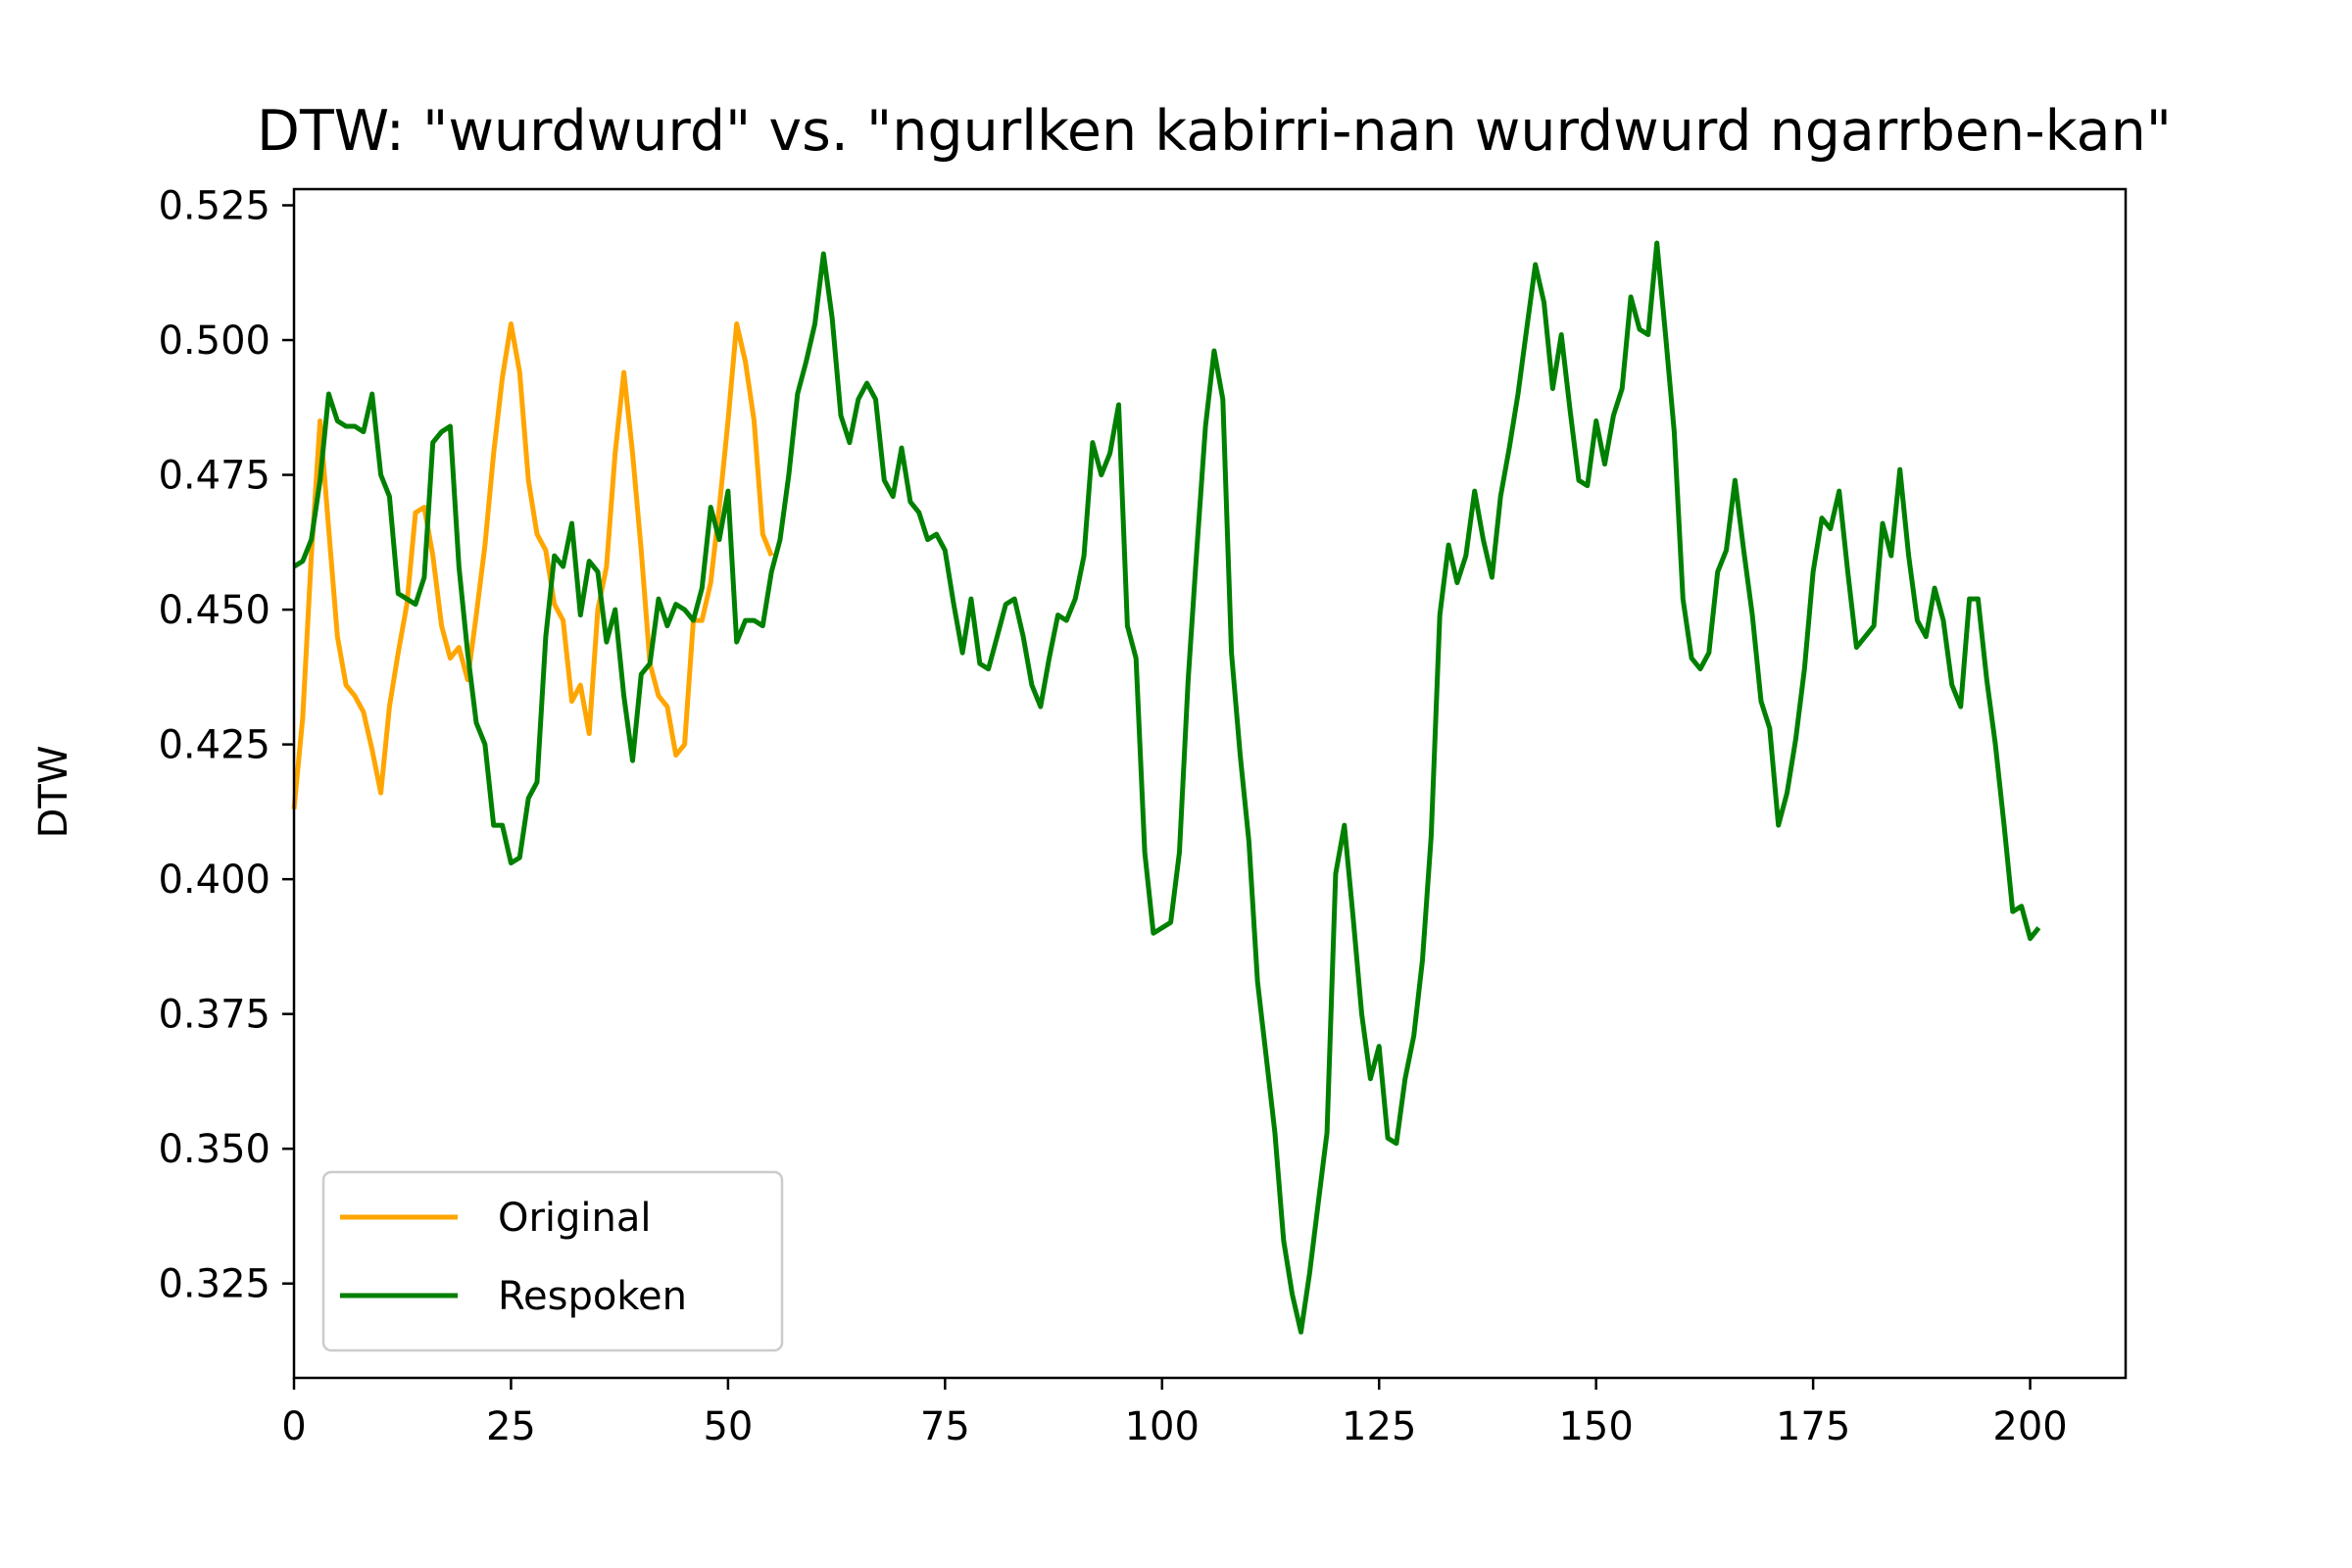 This screenshot has height=1568, width=2352. I want to click on y-tick-label: 0.325, so click(214, 1284).